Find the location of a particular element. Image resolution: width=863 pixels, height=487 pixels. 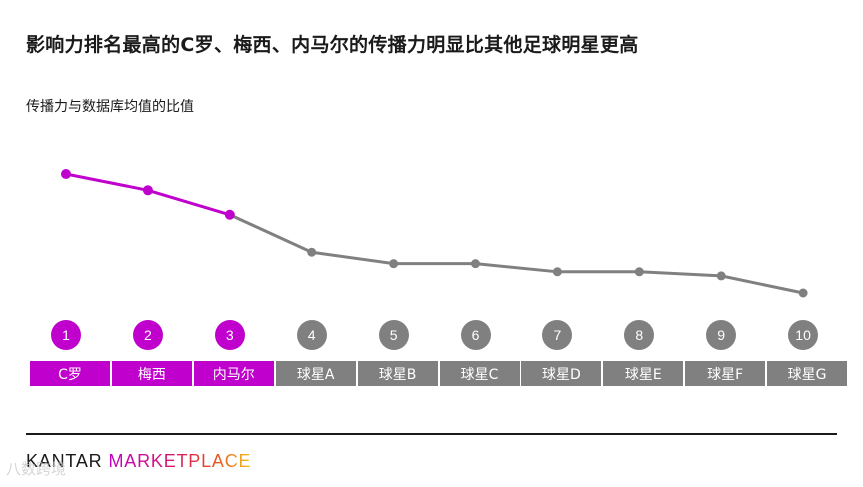

rank-badge: 9 is located at coordinates (721, 335).